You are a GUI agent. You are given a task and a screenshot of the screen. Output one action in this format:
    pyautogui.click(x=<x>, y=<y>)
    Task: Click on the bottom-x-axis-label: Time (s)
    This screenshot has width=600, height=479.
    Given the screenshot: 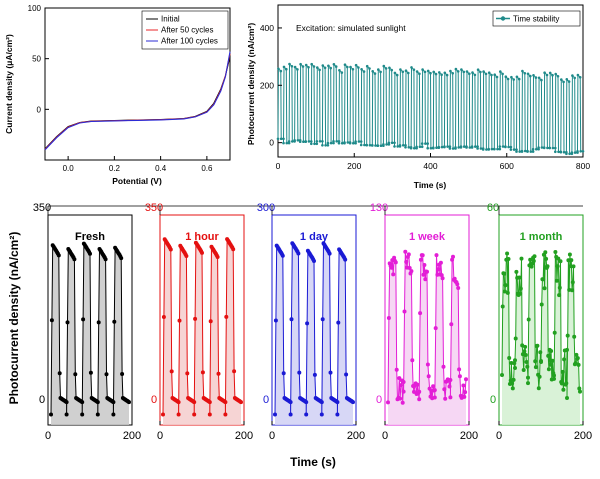 What is the action you would take?
    pyautogui.click(x=313, y=462)
    